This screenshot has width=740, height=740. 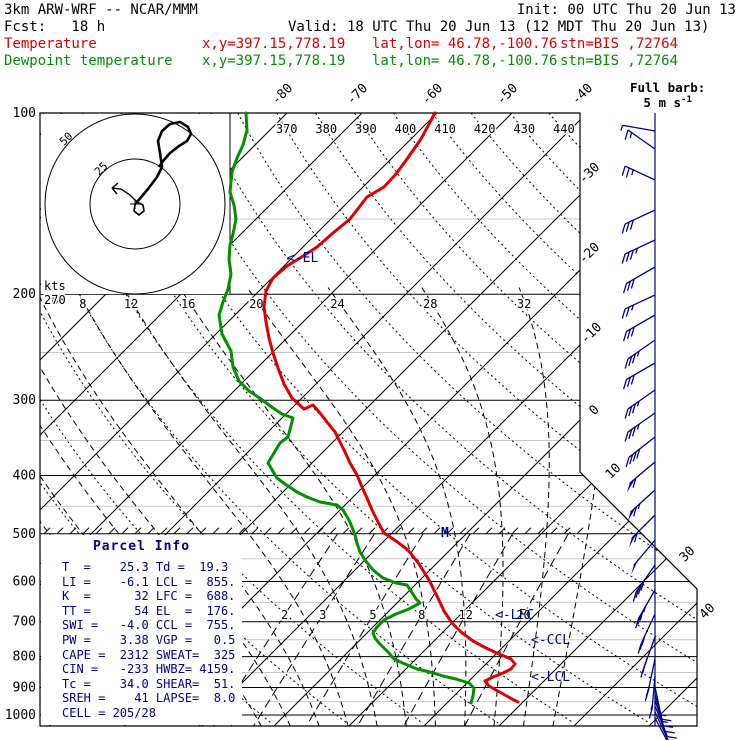 I want to click on pressure-label-900: 900, so click(x=24, y=687).